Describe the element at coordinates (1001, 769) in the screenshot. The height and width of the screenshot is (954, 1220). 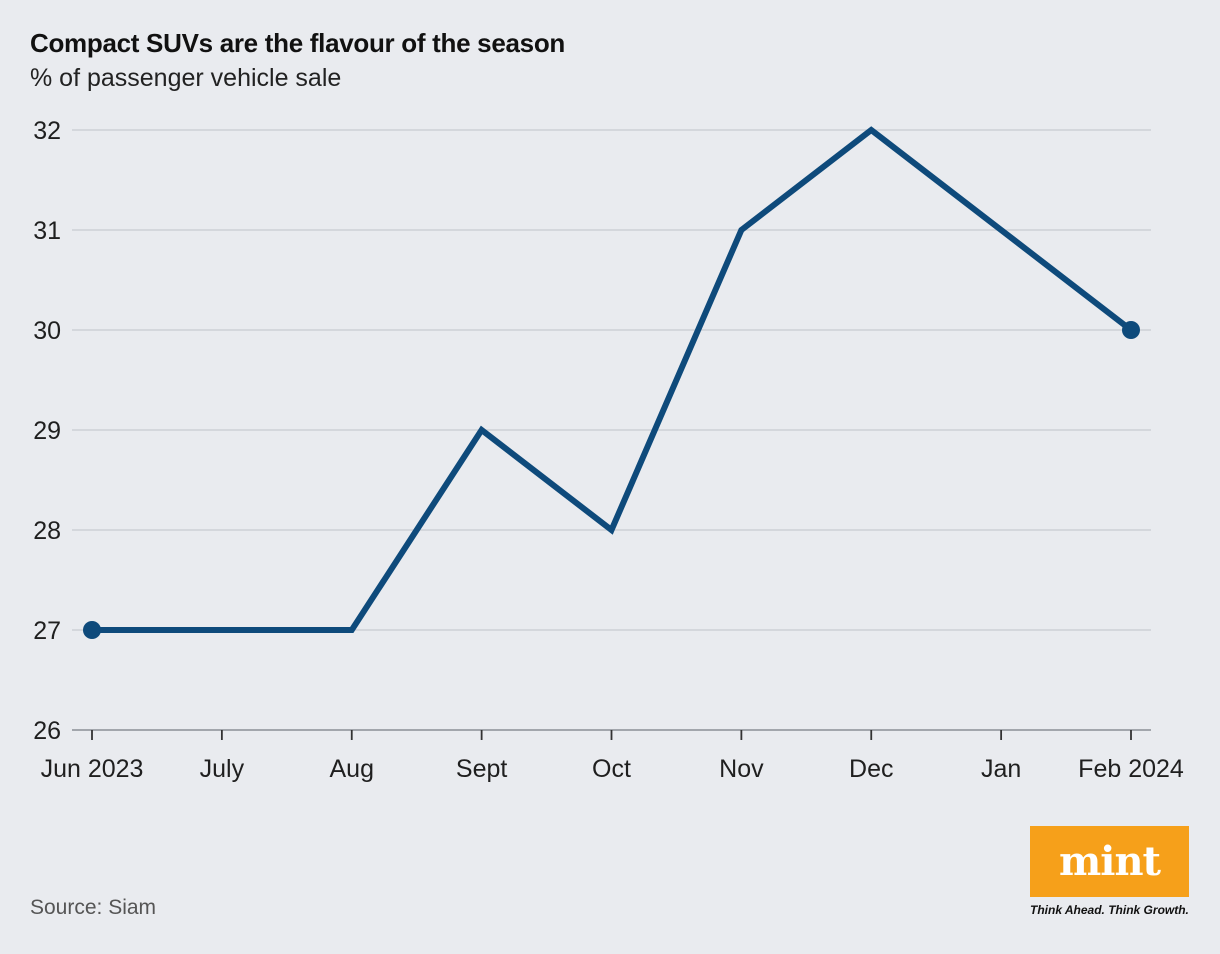
I see `x-tick-label: Jan` at that location.